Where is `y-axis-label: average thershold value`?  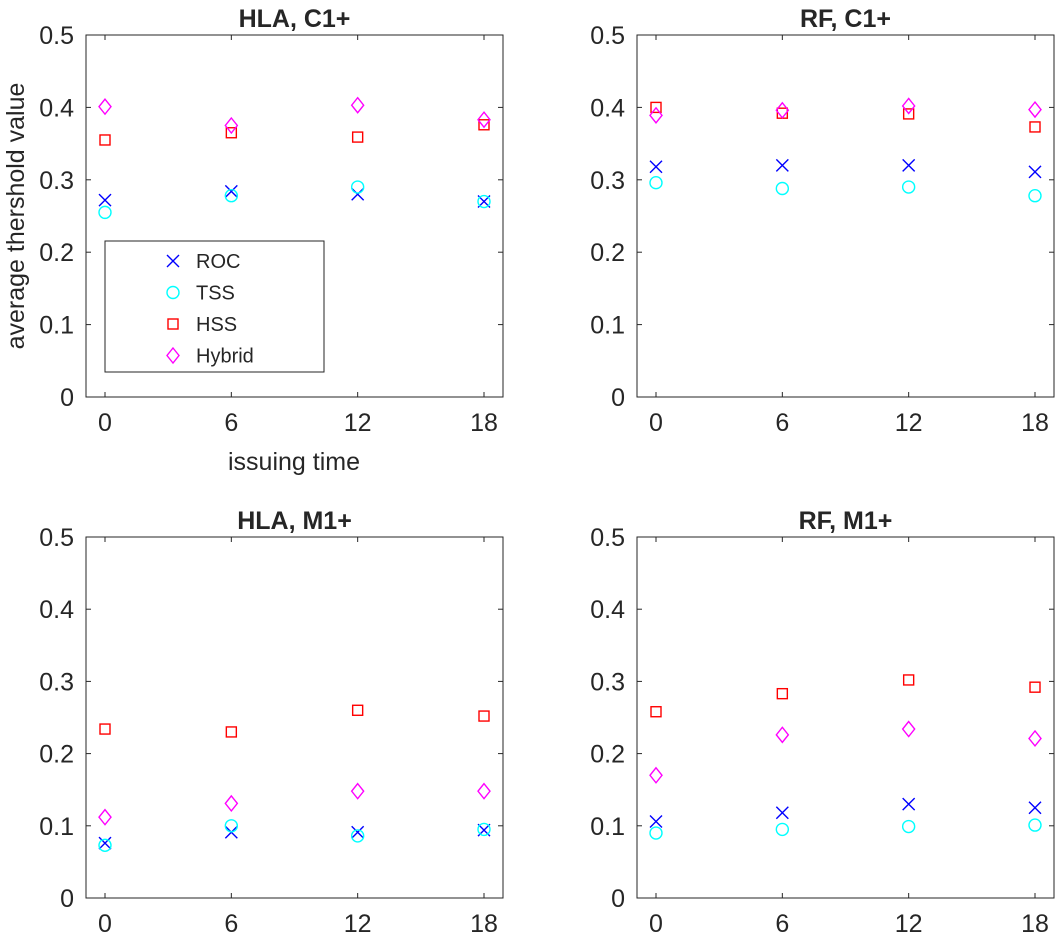 y-axis-label: average thershold value is located at coordinates (16, 216).